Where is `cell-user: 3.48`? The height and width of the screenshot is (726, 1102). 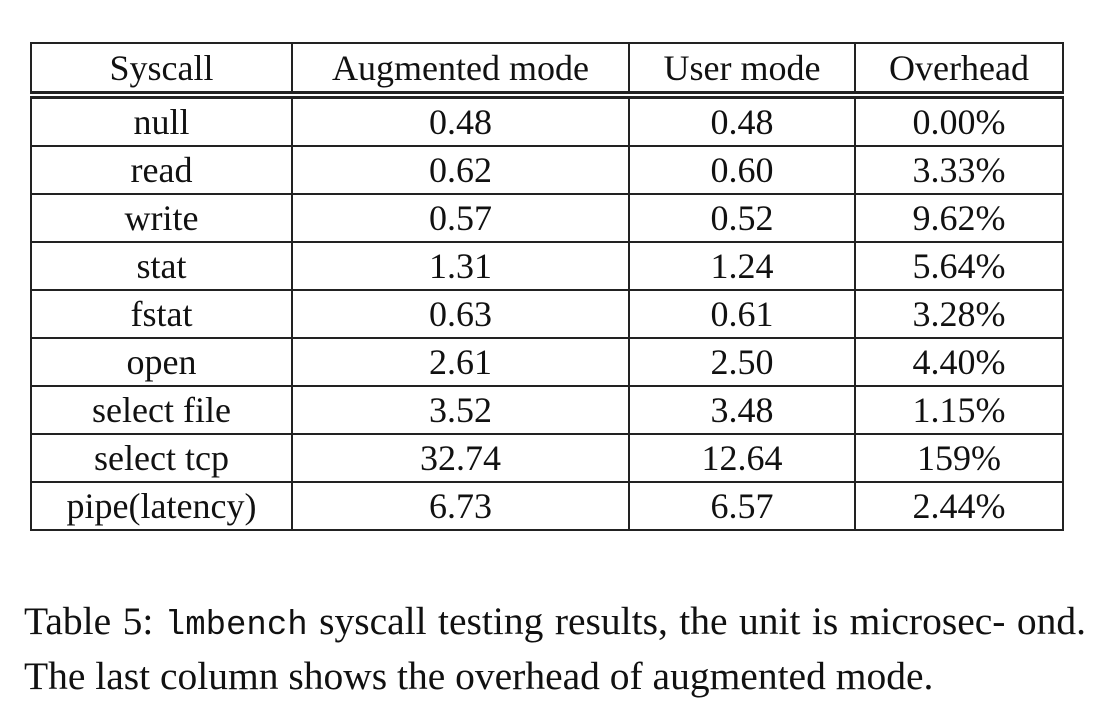
cell-user: 3.48 is located at coordinates (742, 410).